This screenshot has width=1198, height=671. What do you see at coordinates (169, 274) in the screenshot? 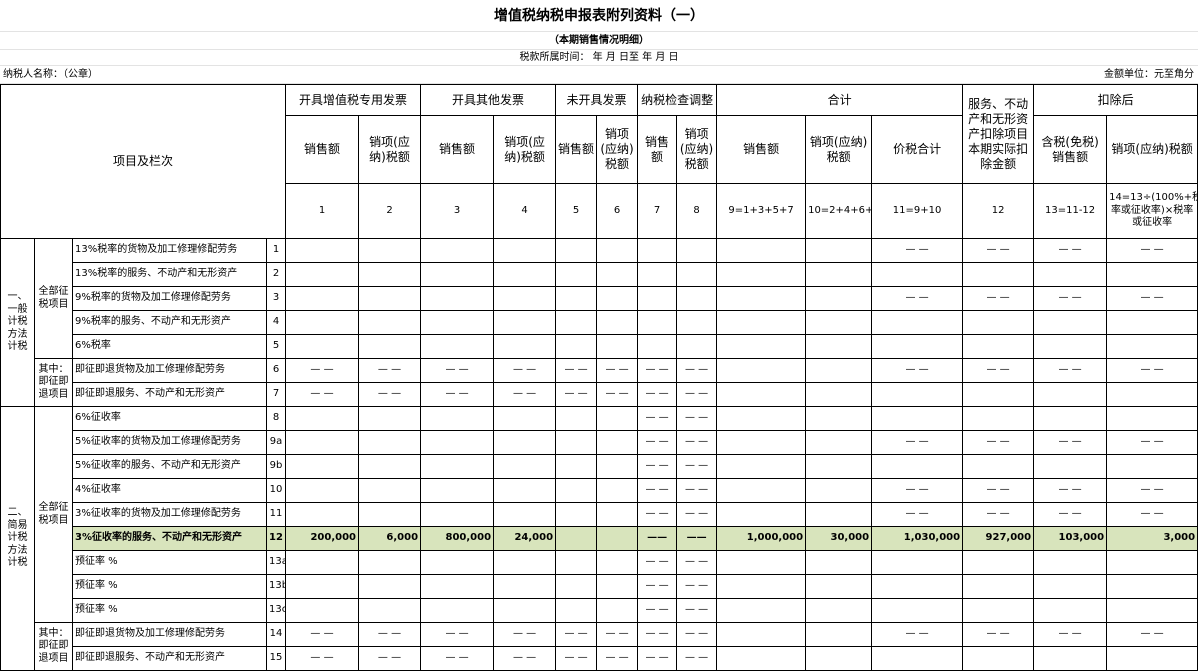
I see `item-label: 13%税率的服务、不动产和无形资产` at bounding box center [169, 274].